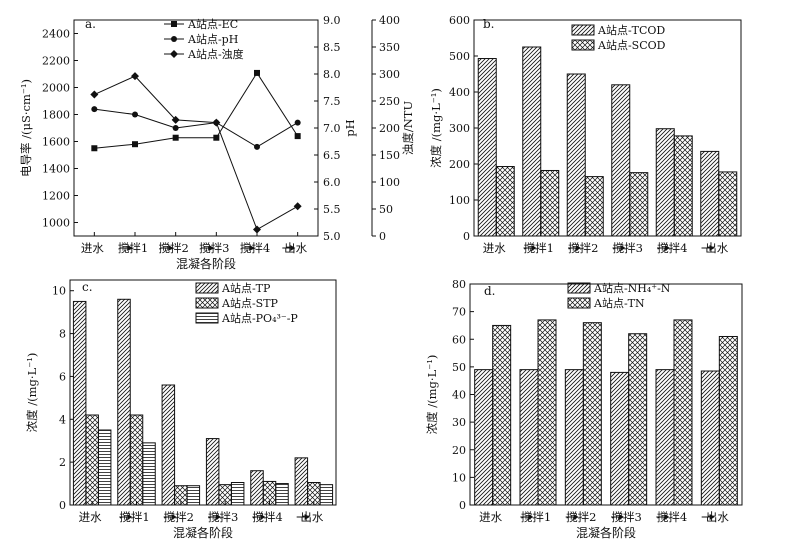 Image resolution: width=806 pixels, height=547 pixels. What do you see at coordinates (386, 209) in the screenshot?
I see `a-turb-tick-label: 50` at bounding box center [386, 209].